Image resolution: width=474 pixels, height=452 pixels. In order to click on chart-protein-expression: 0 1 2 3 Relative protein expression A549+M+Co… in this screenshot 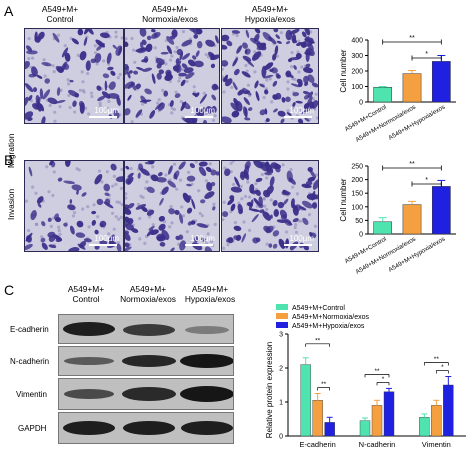, I will do `click(365, 376)`.